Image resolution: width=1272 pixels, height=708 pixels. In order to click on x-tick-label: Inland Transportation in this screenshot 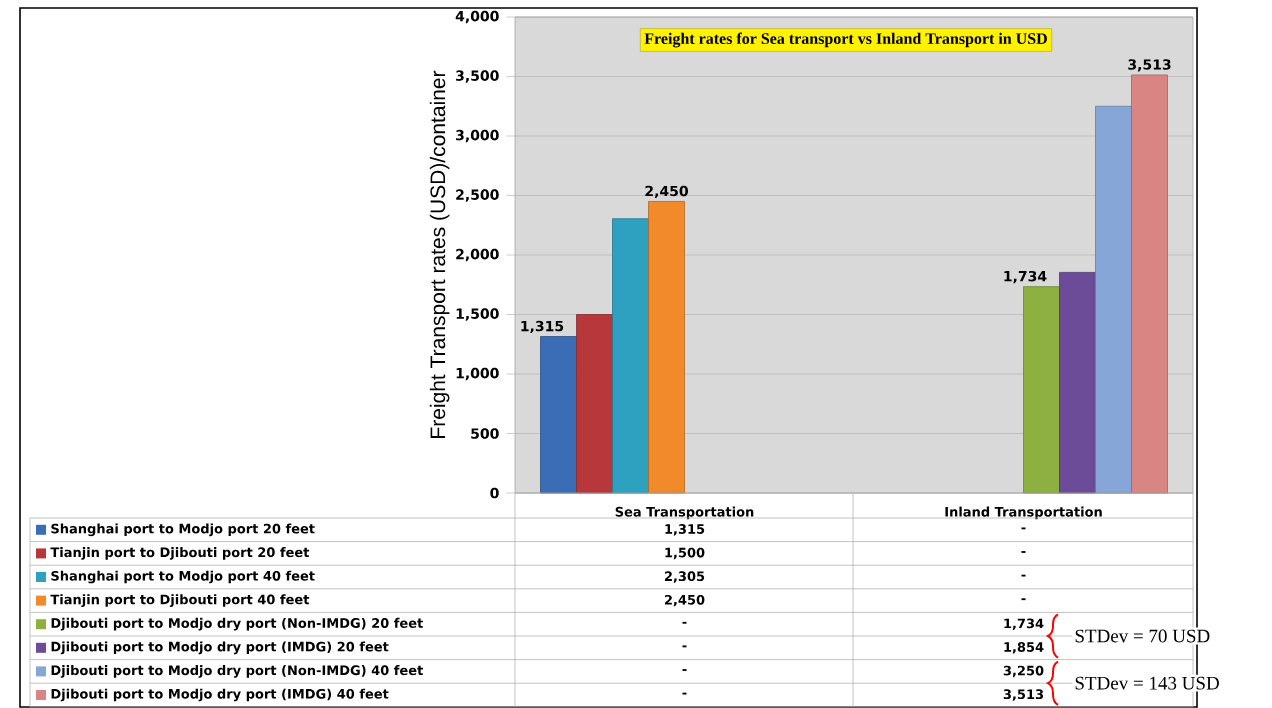, I will do `click(1023, 513)`.